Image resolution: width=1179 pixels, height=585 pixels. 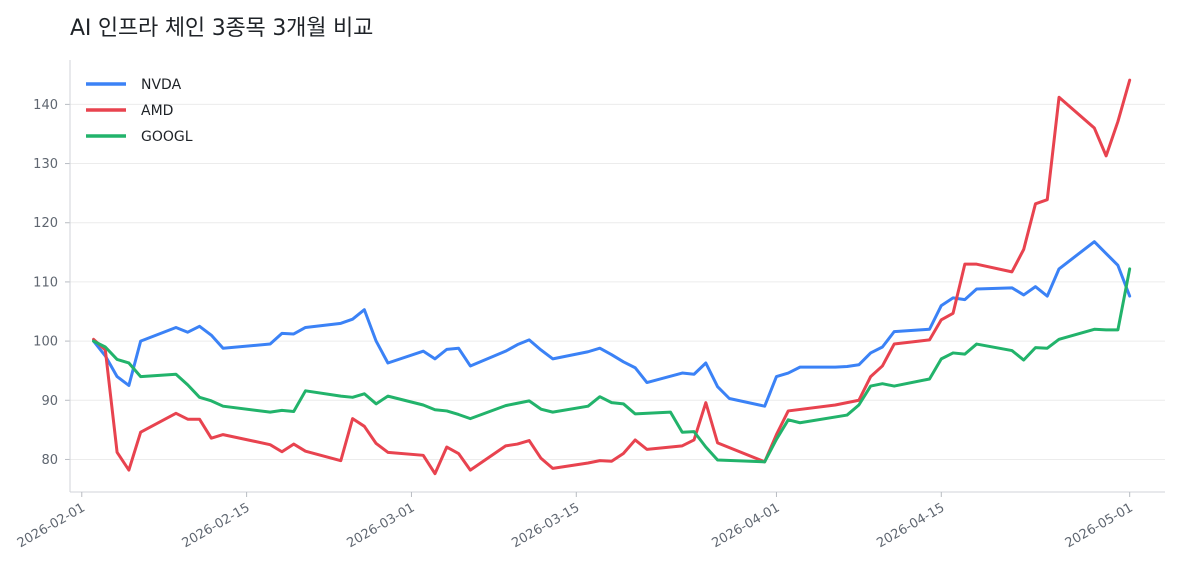 I want to click on y-tick-label: 120, so click(x=45, y=223).